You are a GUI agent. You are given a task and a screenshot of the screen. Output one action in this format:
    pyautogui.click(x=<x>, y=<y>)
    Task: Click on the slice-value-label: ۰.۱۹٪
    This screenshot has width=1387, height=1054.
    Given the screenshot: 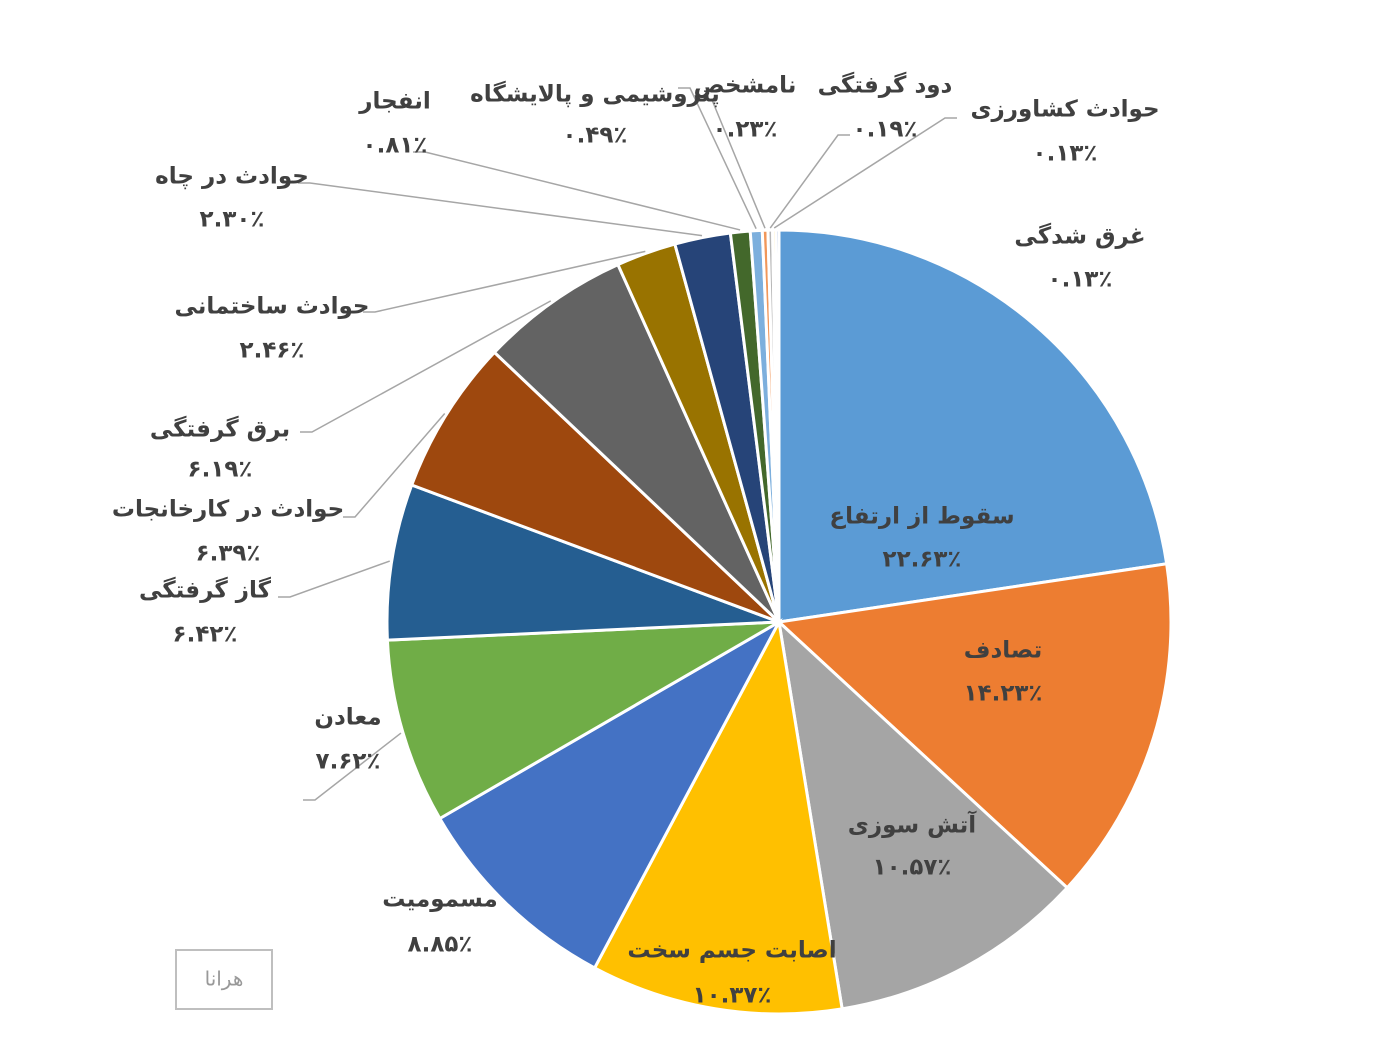 What is the action you would take?
    pyautogui.click(x=885, y=130)
    